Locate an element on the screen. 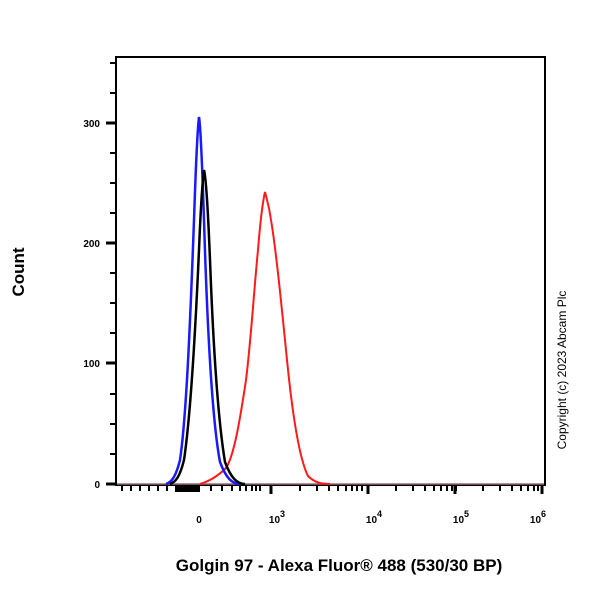  x-tick-0: 0 is located at coordinates (199, 520).